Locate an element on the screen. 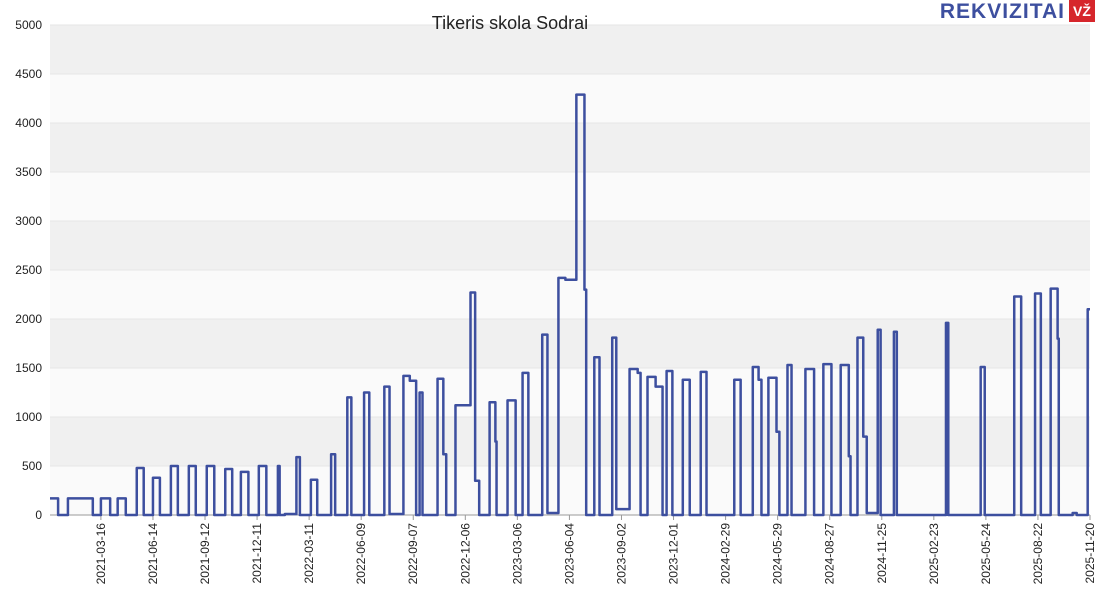 This screenshot has width=1100, height=595. chart-title: Tikeris skola Sodrai is located at coordinates (510, 23).